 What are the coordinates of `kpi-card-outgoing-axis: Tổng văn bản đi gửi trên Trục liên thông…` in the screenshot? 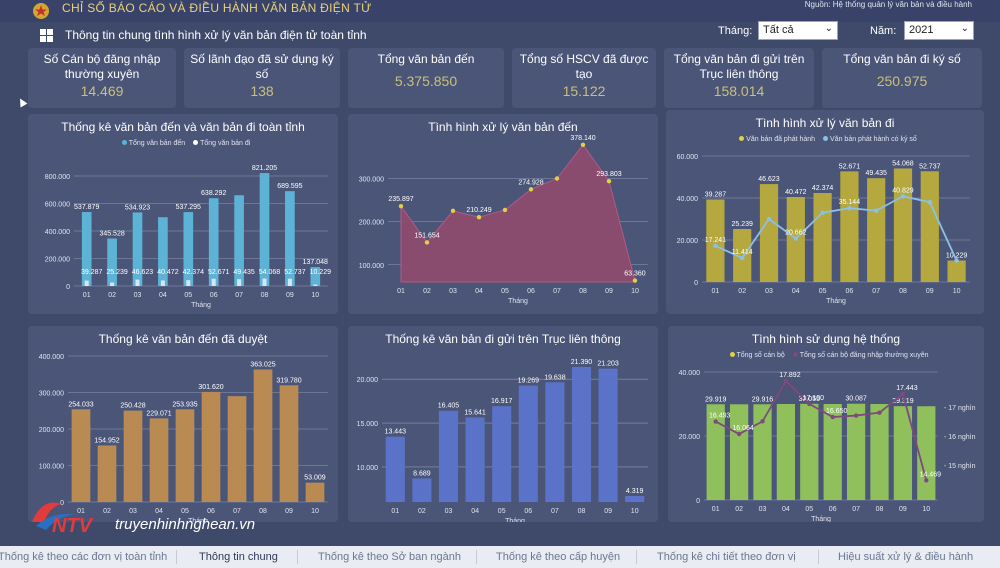 It's located at (739, 78).